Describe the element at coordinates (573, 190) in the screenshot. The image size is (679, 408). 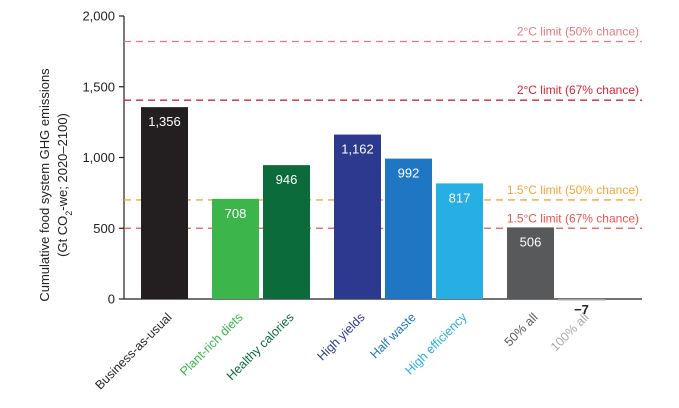
I see `limit-label: 1.5°C limit (50% chance)` at that location.